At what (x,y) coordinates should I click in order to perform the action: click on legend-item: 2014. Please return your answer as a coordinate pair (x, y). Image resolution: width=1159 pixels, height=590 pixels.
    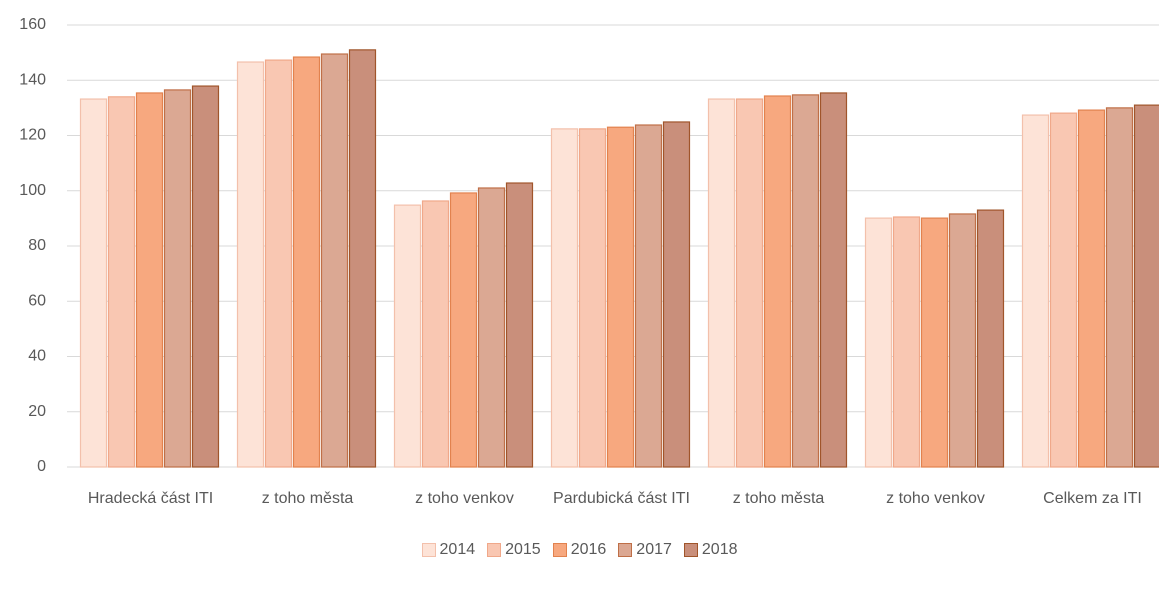
    Looking at the image, I should click on (448, 550).